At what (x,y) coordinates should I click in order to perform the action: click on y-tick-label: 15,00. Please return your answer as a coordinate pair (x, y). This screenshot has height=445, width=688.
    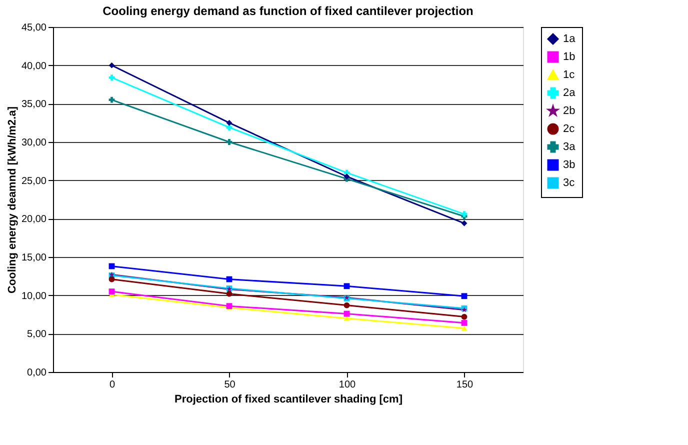
    Looking at the image, I should click on (34, 258).